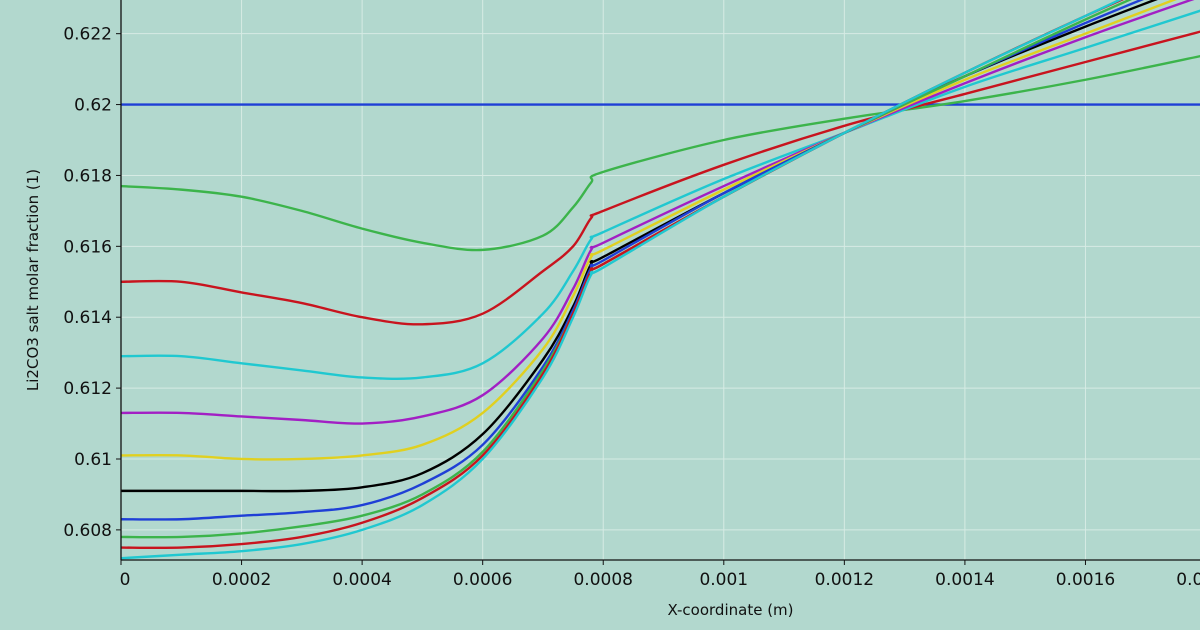  I want to click on x-axis-title: X-coordinate (m), so click(730, 610).